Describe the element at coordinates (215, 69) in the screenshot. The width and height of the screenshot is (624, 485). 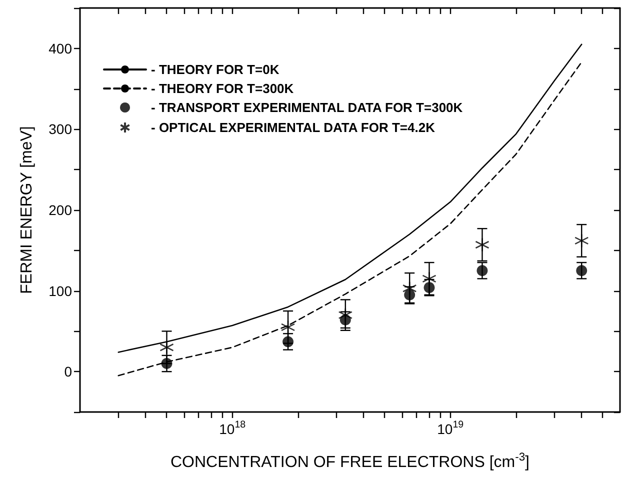
I see `legend-label: - THEORY FOR T=0K` at that location.